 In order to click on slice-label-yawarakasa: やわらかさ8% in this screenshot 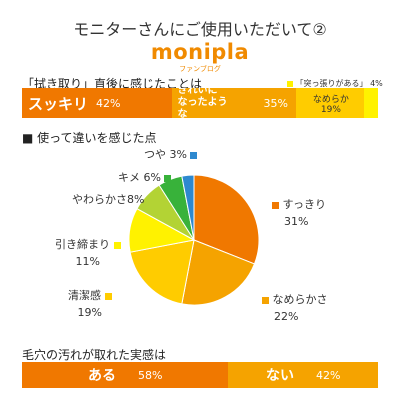, I will do `click(113, 199)`.